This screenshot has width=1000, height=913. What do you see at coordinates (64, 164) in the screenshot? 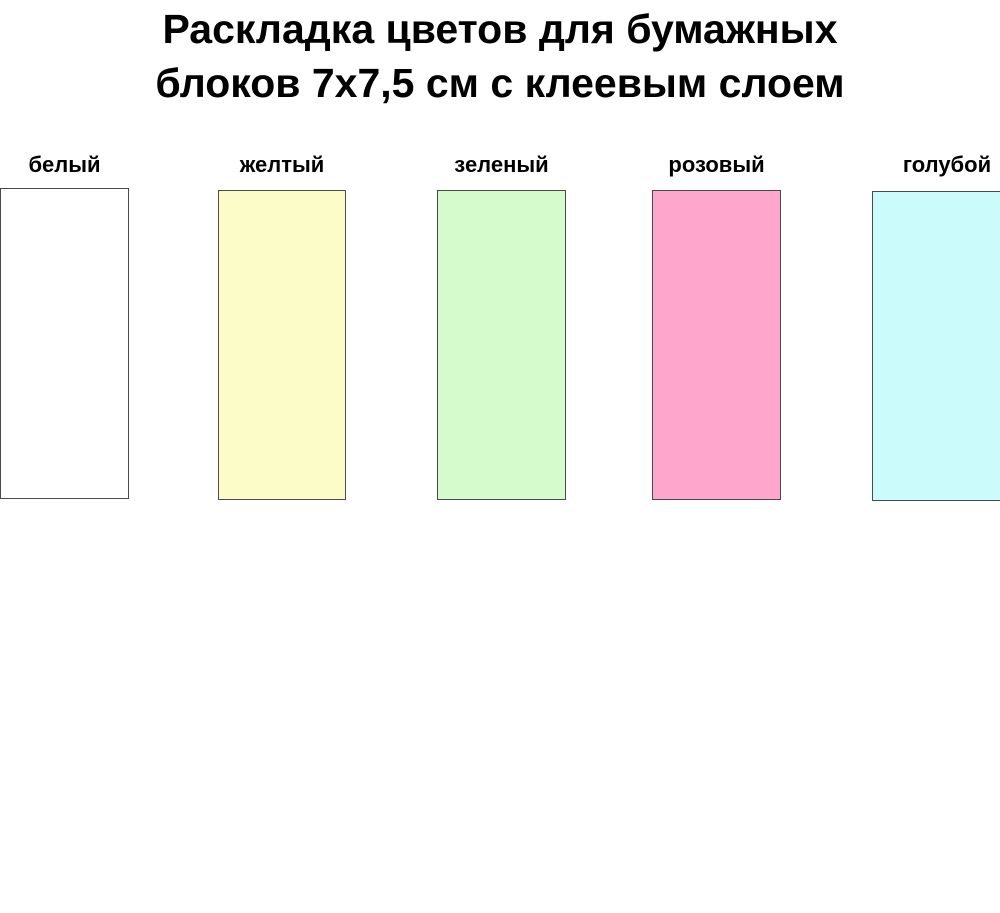
I see `swatch-label-white: белый` at bounding box center [64, 164].